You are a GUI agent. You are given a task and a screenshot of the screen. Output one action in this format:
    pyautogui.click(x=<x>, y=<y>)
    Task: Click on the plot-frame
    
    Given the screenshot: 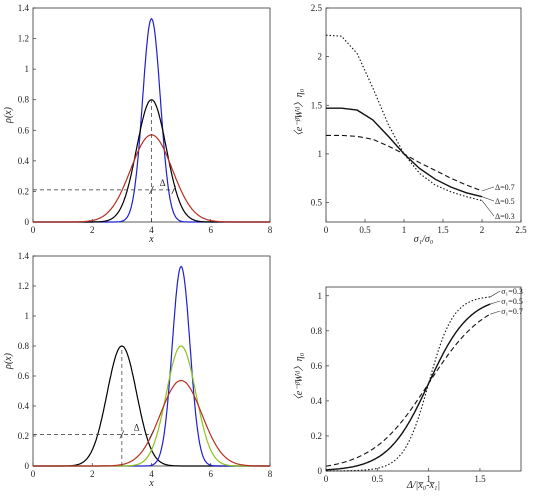 What is the action you would take?
    pyautogui.click(x=423, y=379)
    